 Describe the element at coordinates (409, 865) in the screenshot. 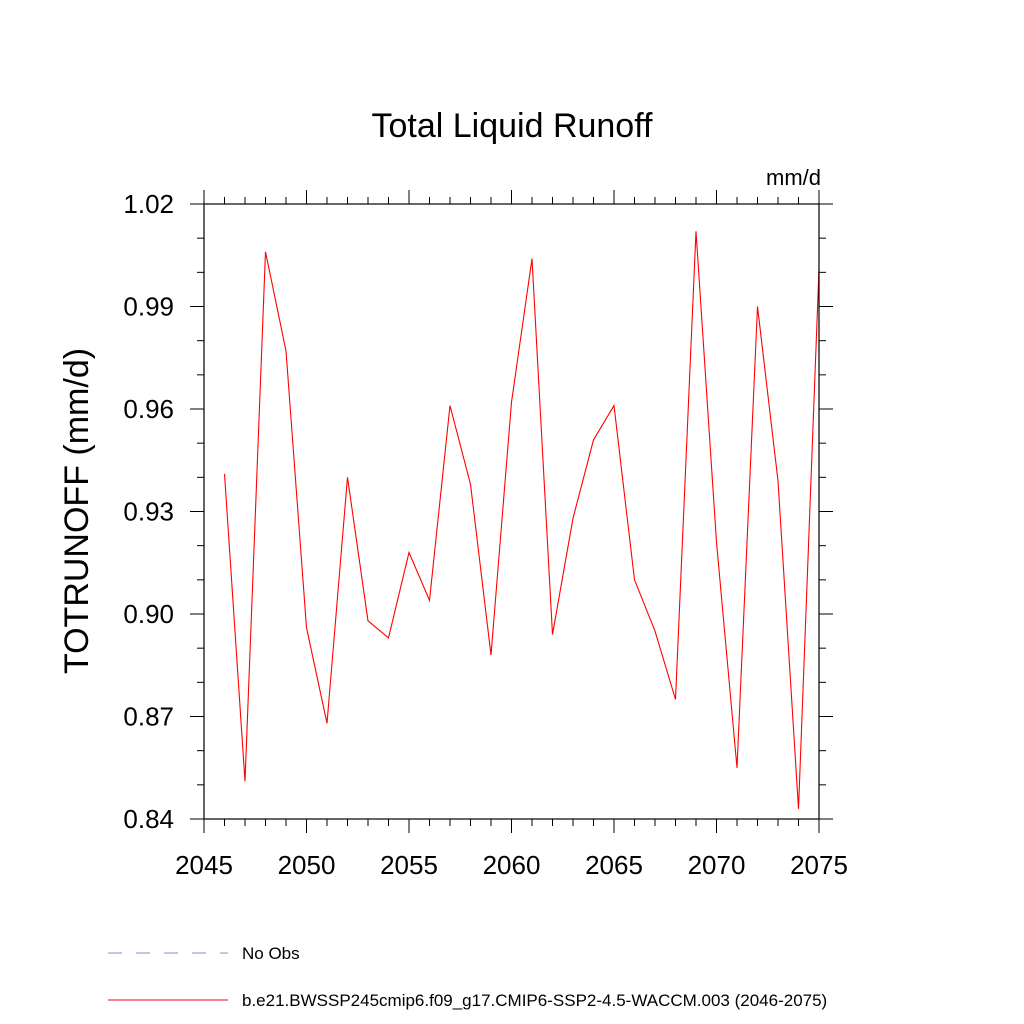

I see `x-tick-label: 2055` at that location.